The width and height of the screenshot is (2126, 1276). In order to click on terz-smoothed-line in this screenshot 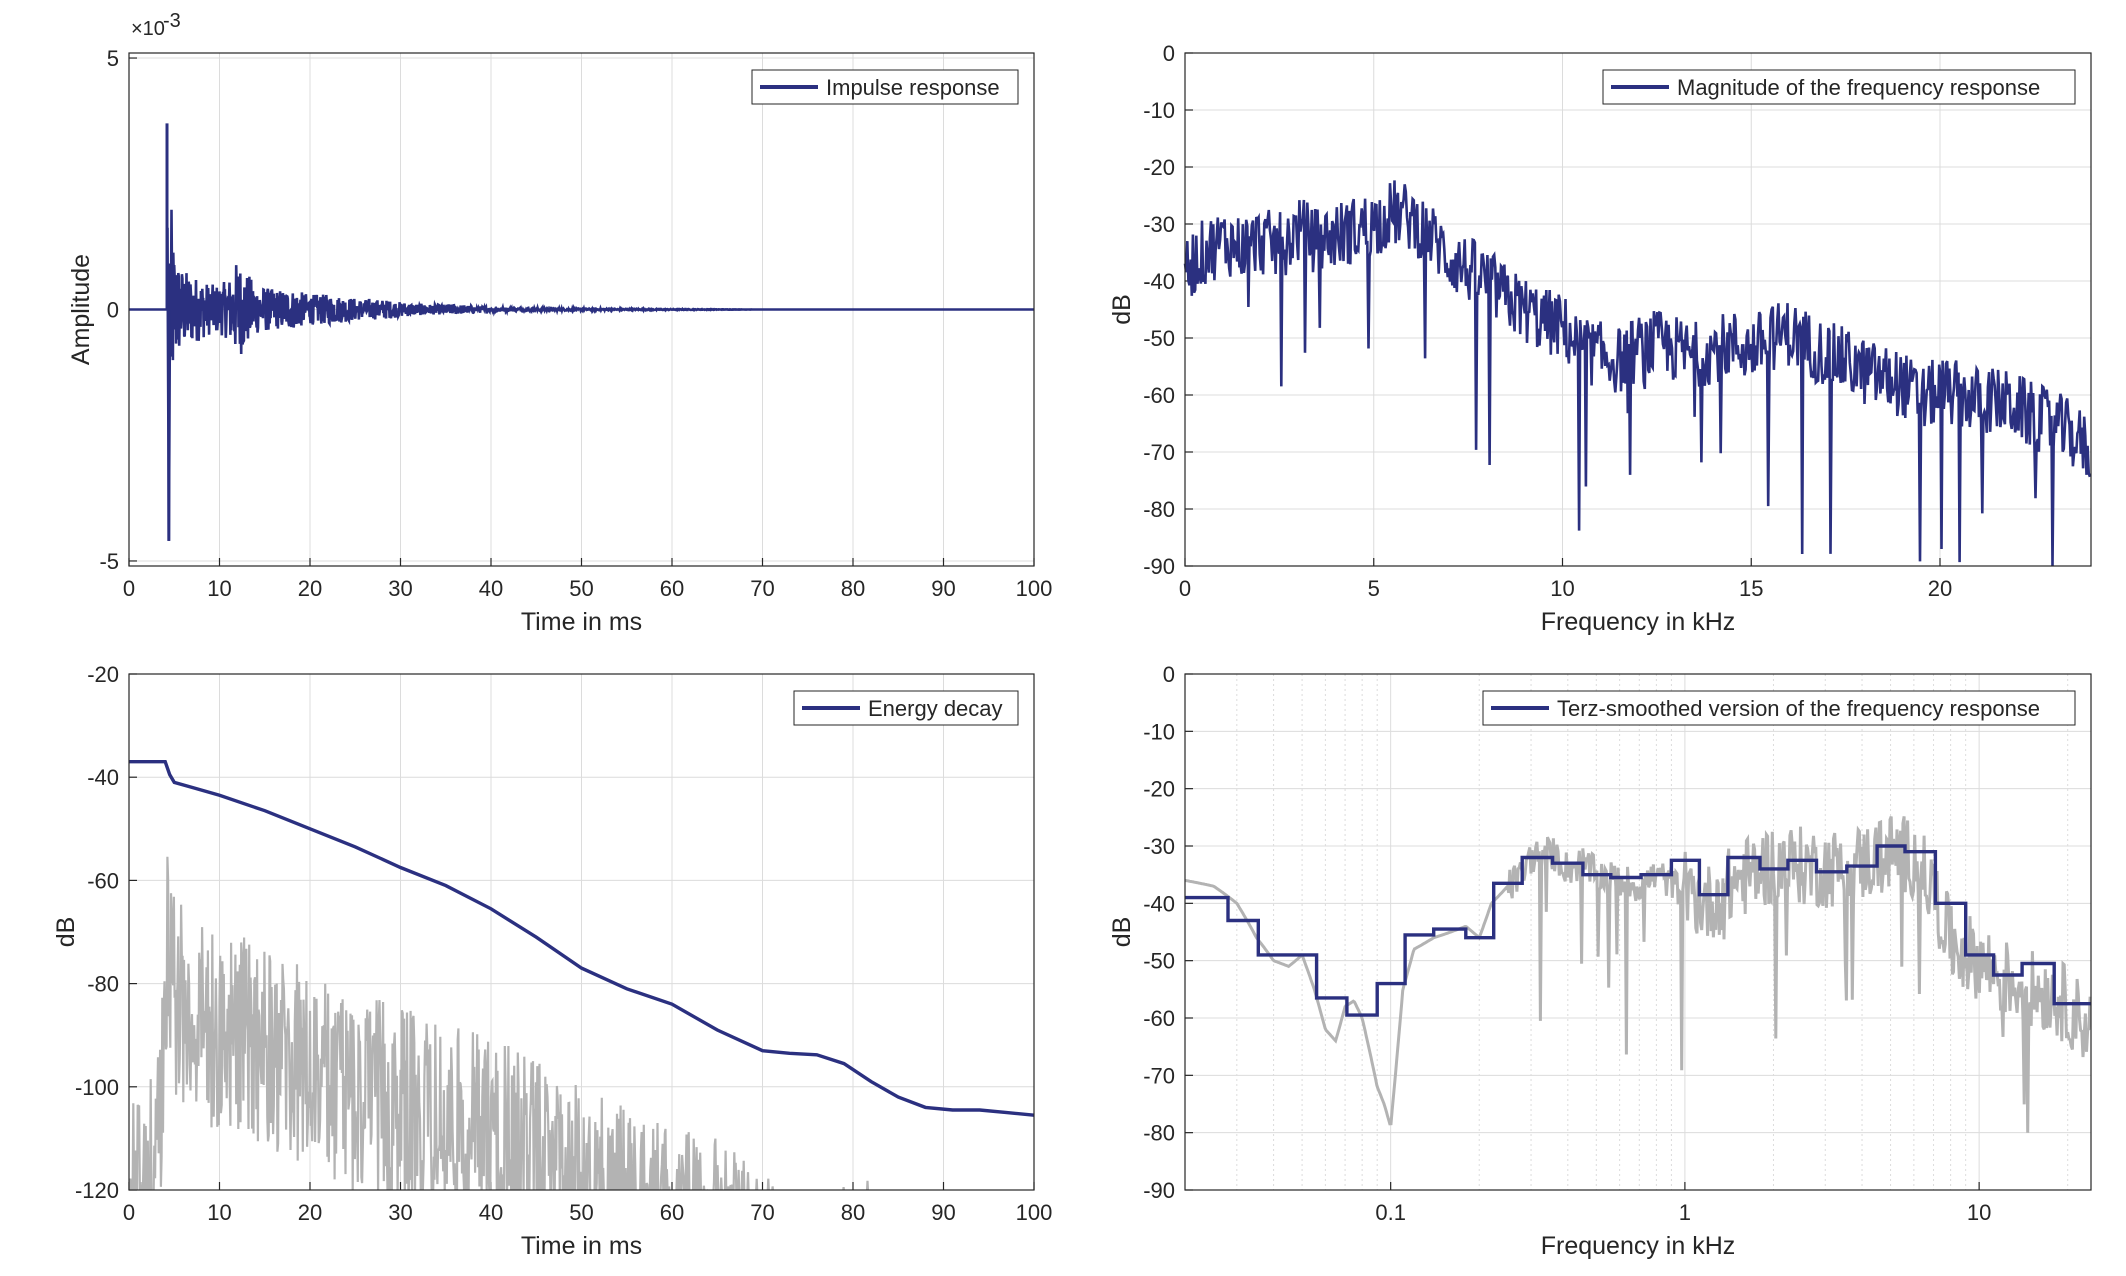, I will do `click(1638, 930)`.